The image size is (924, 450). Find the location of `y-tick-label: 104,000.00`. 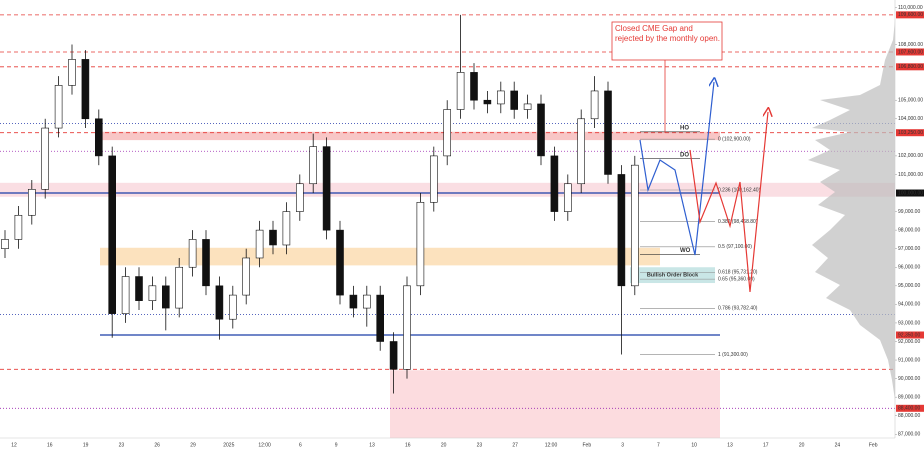

y-tick-label: 104,000.00 is located at coordinates (910, 119).